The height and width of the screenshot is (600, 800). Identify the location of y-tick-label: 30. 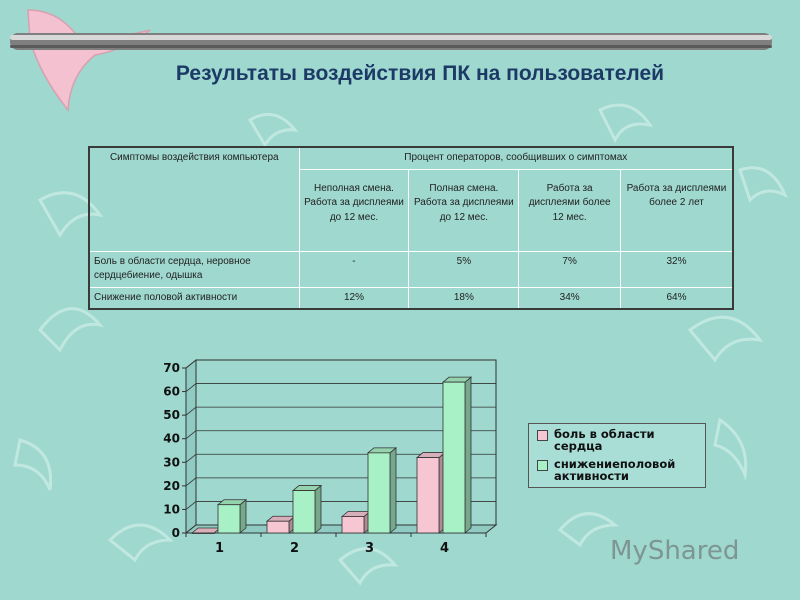
(171, 462).